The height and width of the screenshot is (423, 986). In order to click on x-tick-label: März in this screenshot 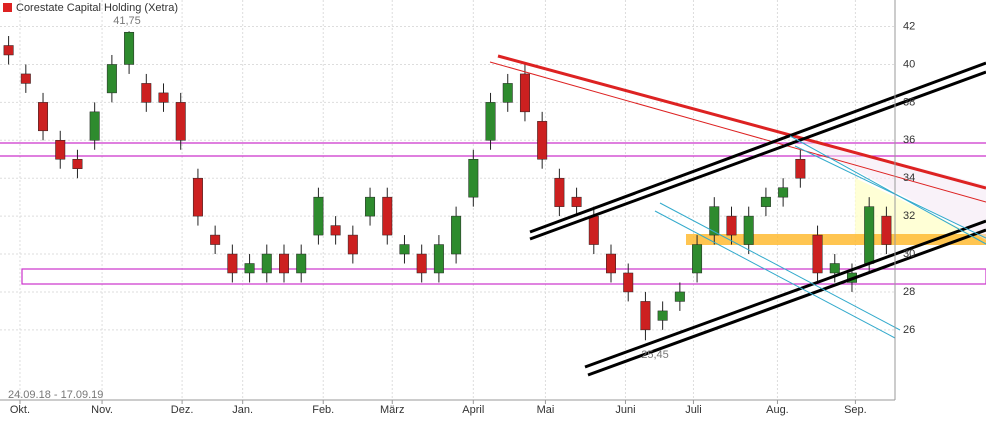, I will do `click(392, 410)`.